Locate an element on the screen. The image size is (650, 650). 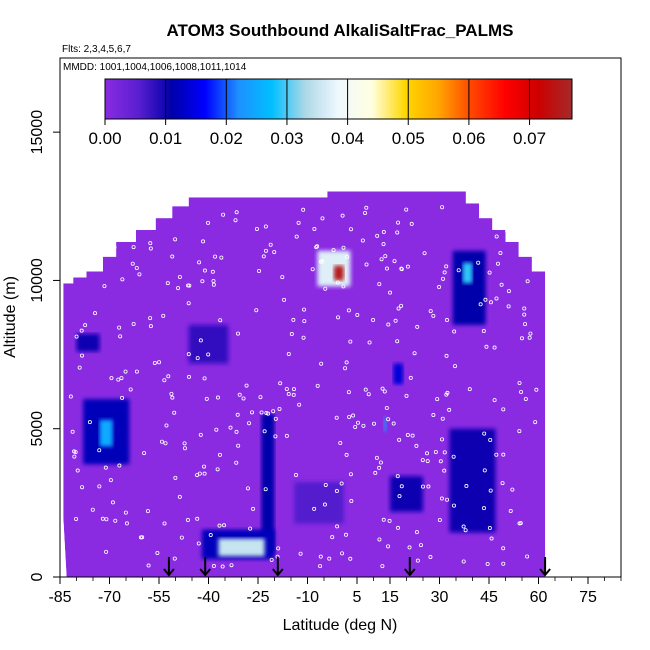
flight-arrows is located at coordinates (357, 567).